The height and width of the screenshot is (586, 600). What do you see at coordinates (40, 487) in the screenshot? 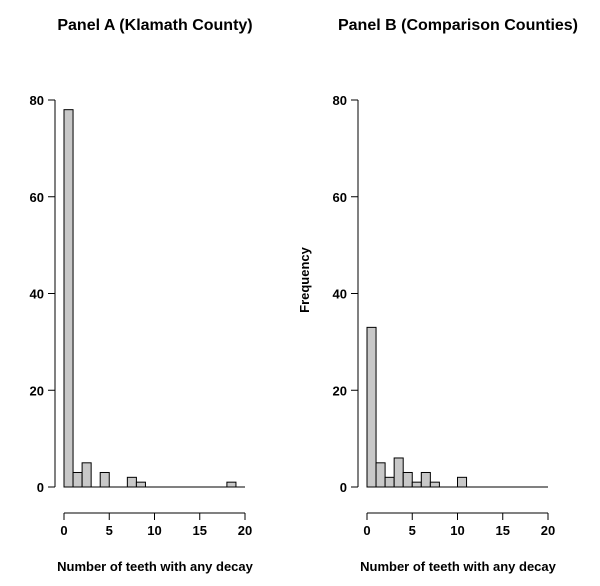
I see `panel-a-y-tick-label: 0` at bounding box center [40, 487].